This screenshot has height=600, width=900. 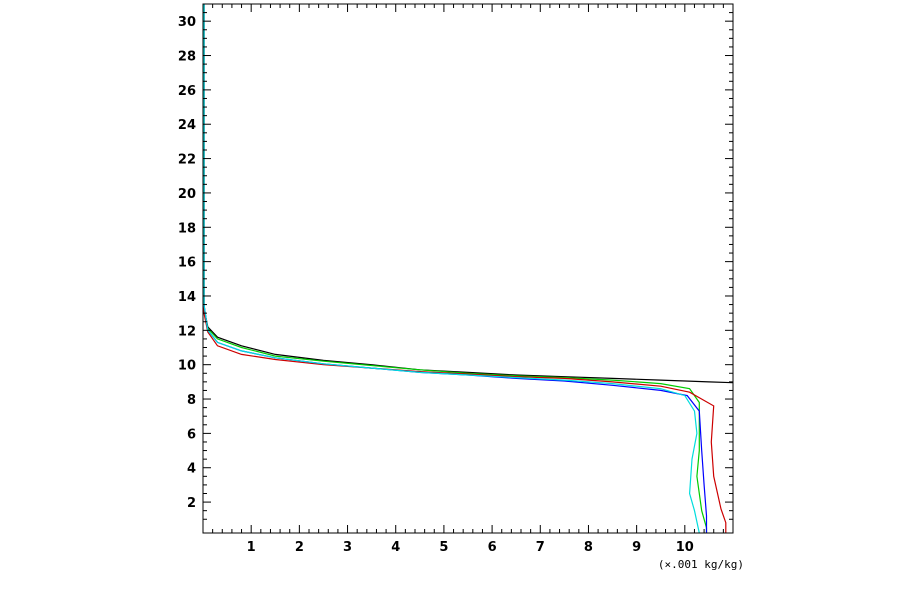 What do you see at coordinates (187, 22) in the screenshot?
I see `y-tick-label: 30` at bounding box center [187, 22].